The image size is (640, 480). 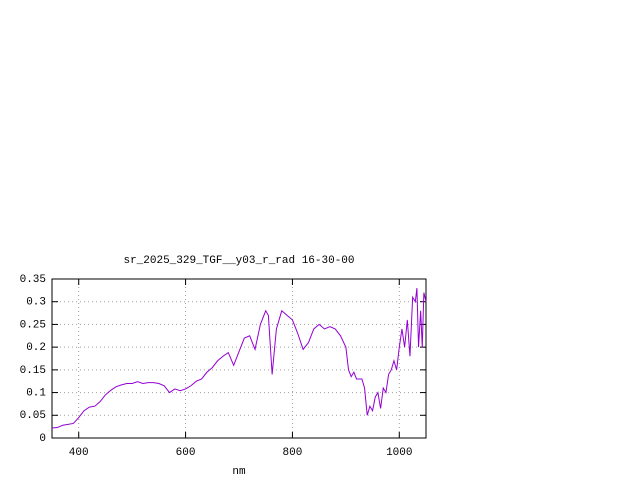 What do you see at coordinates (33, 371) in the screenshot?
I see `y-tick-label: 0.15` at bounding box center [33, 371].